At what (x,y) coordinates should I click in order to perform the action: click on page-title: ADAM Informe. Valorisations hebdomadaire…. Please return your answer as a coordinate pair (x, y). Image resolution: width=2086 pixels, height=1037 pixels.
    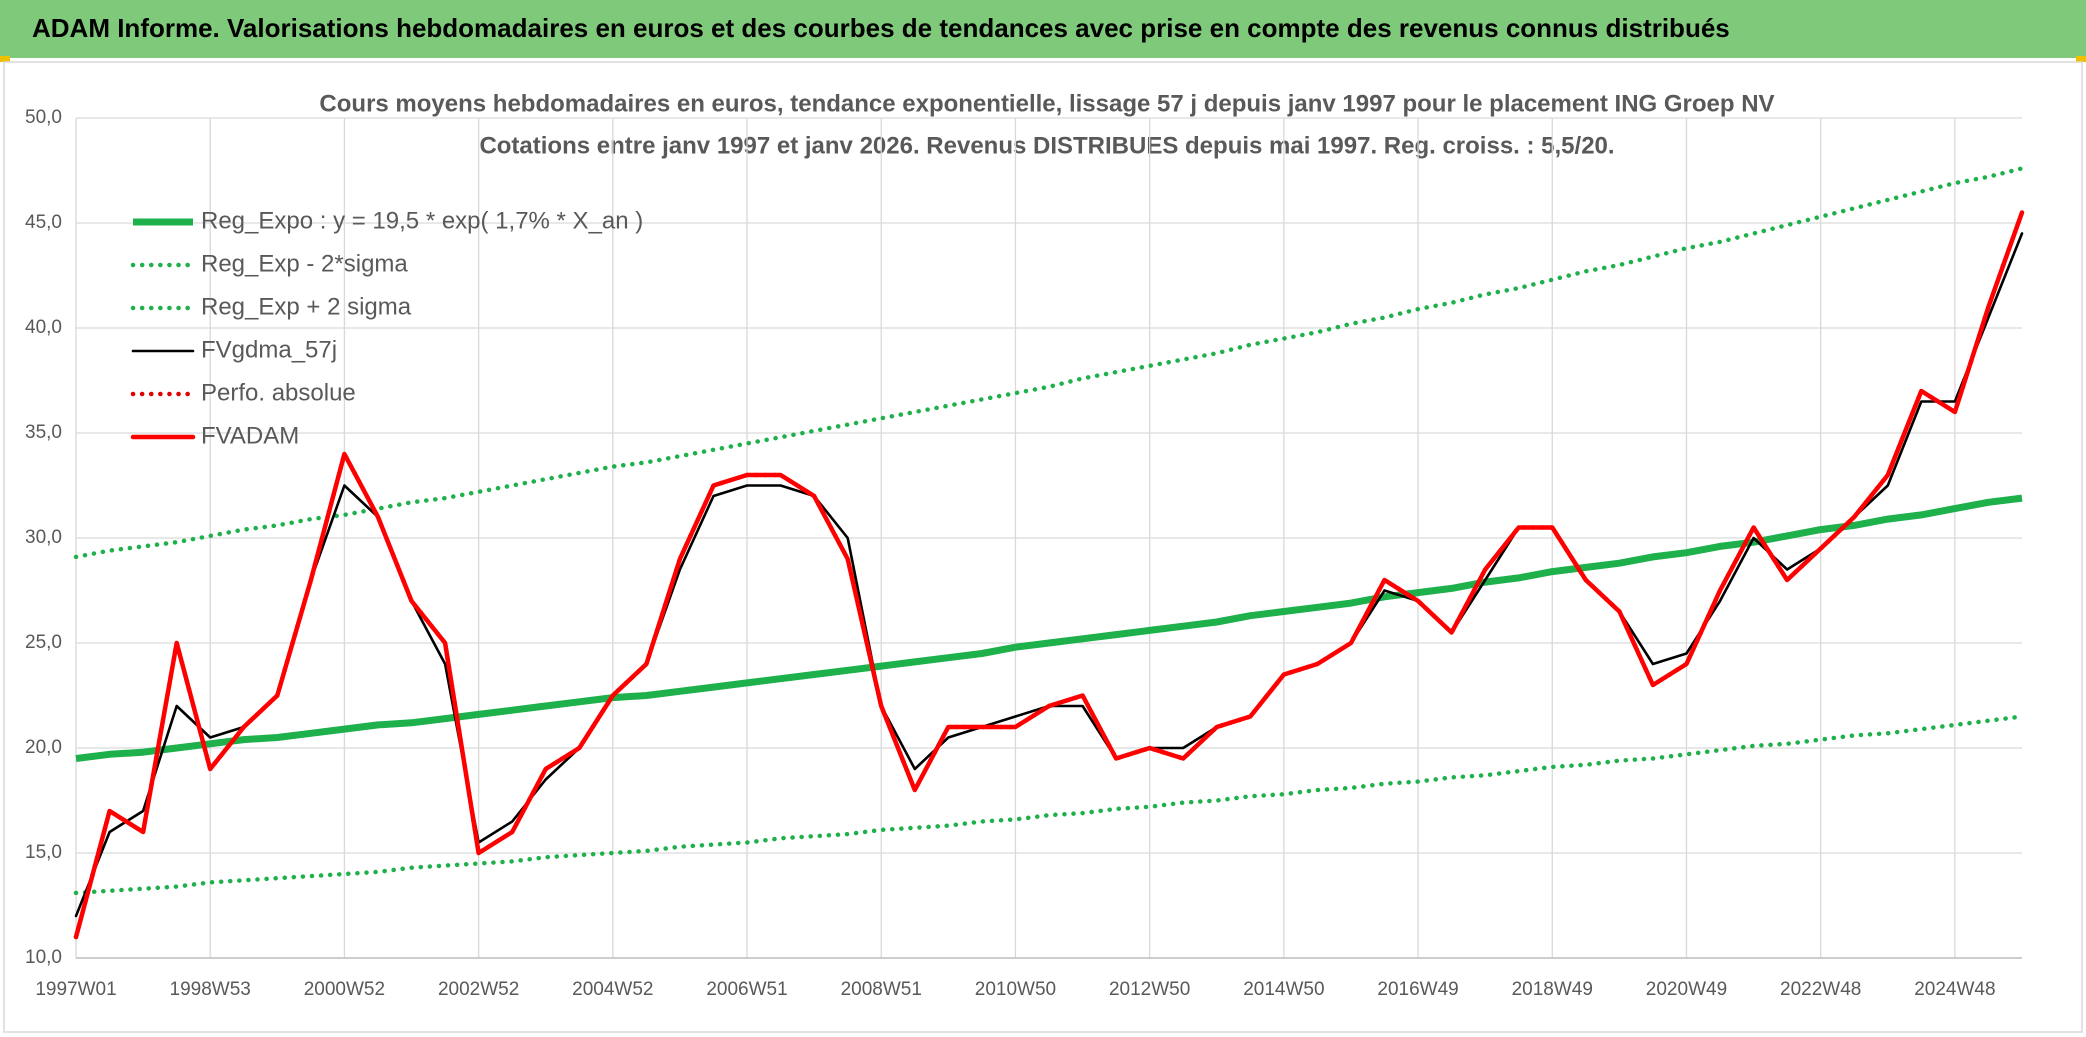
    Looking at the image, I should click on (881, 28).